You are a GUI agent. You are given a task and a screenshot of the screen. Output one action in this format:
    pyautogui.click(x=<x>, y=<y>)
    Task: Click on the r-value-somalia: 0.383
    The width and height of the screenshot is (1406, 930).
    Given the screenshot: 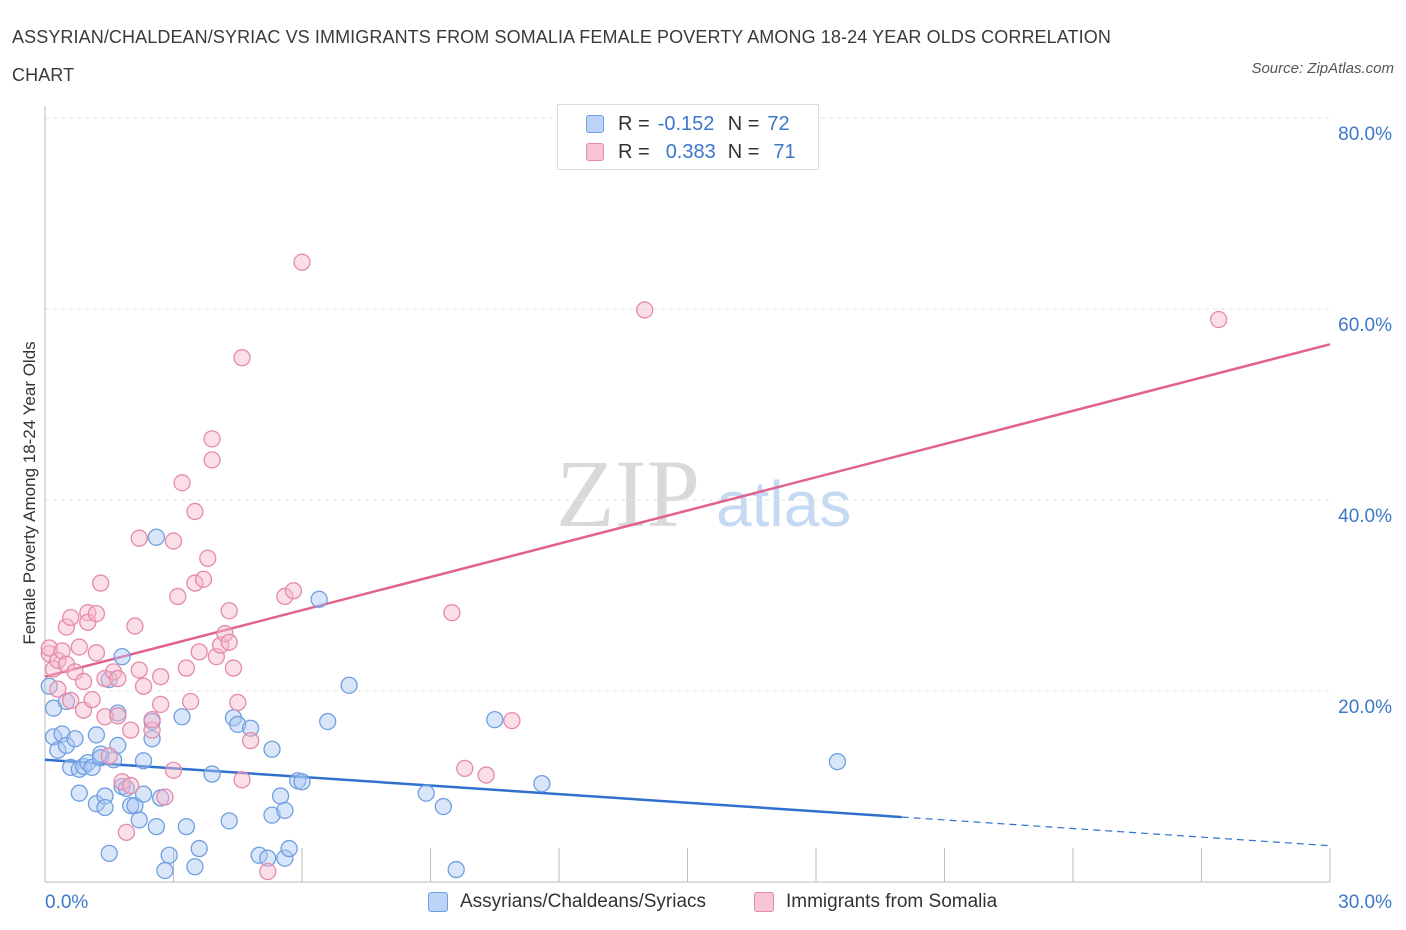 What is the action you would take?
    pyautogui.click(x=690, y=151)
    